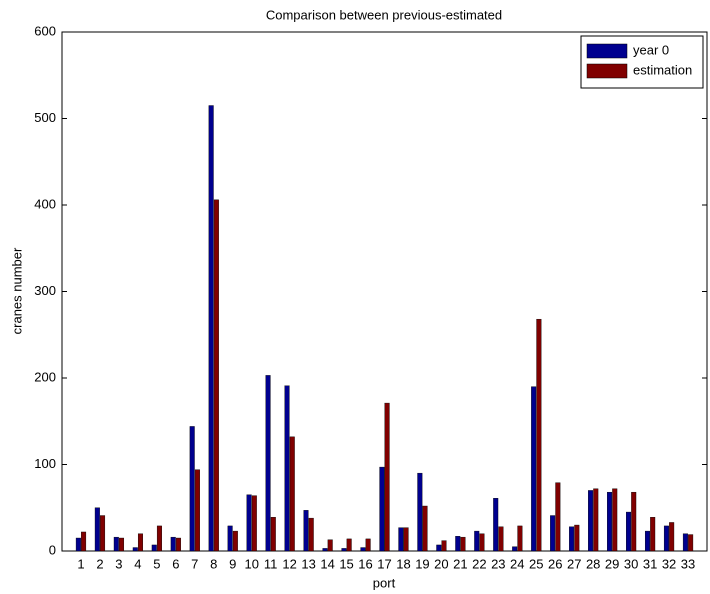 Image resolution: width=710 pixels, height=594 pixels. I want to click on y-tick-label: 100, so click(45, 463).